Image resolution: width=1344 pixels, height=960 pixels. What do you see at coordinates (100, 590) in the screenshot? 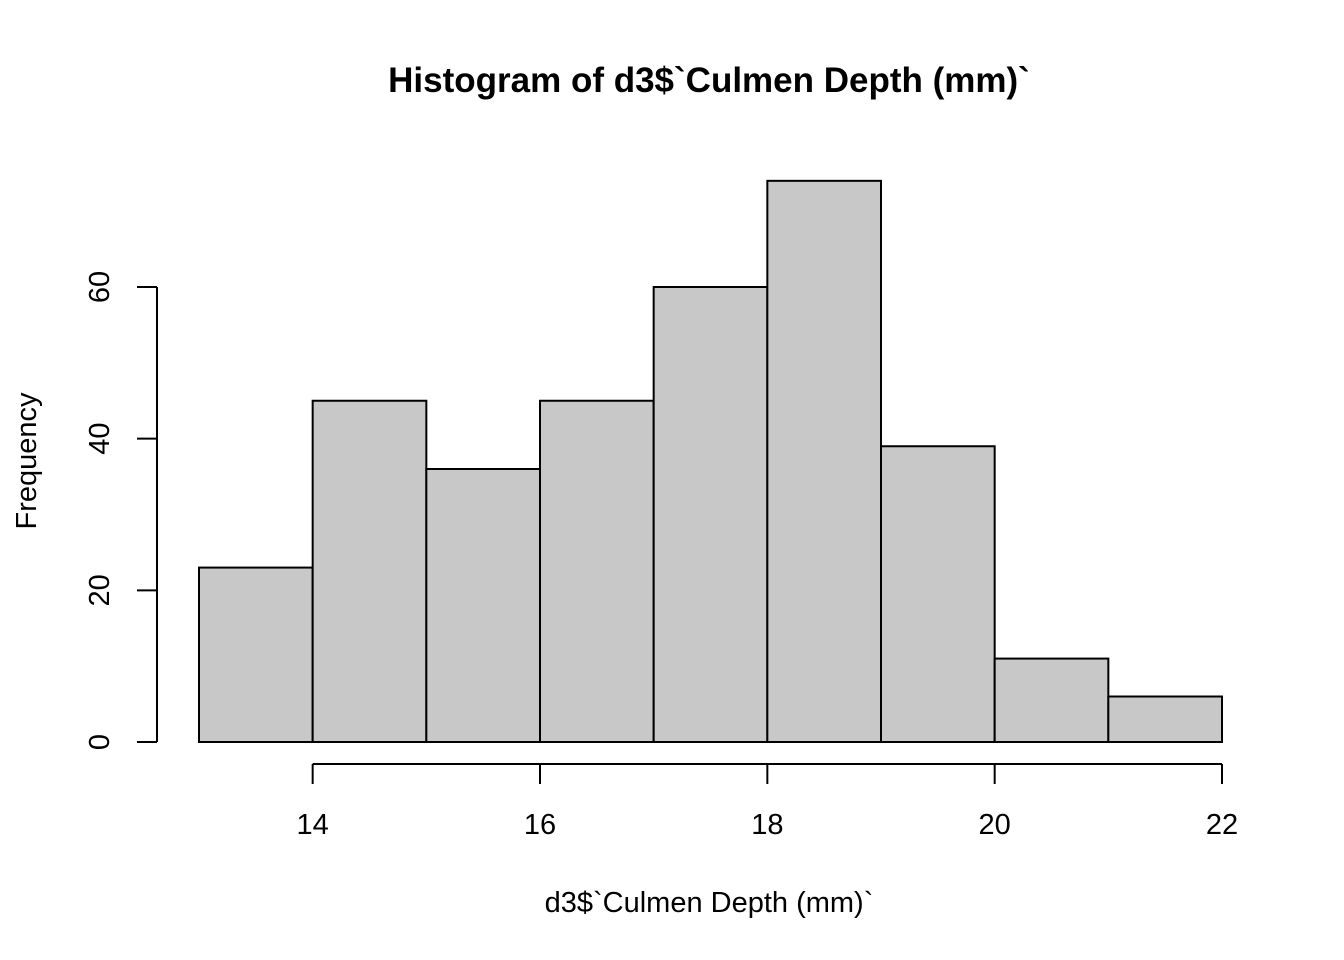
I see `y-tick-label: 20` at bounding box center [100, 590].